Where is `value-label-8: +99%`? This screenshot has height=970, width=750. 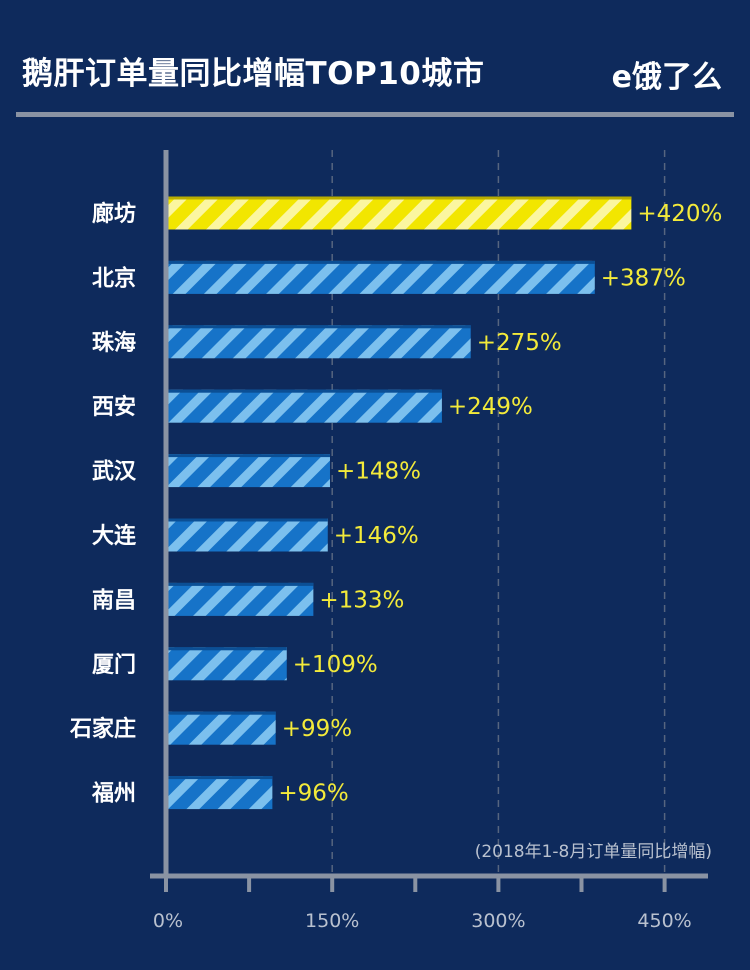
value-label-8: +99% is located at coordinates (317, 729).